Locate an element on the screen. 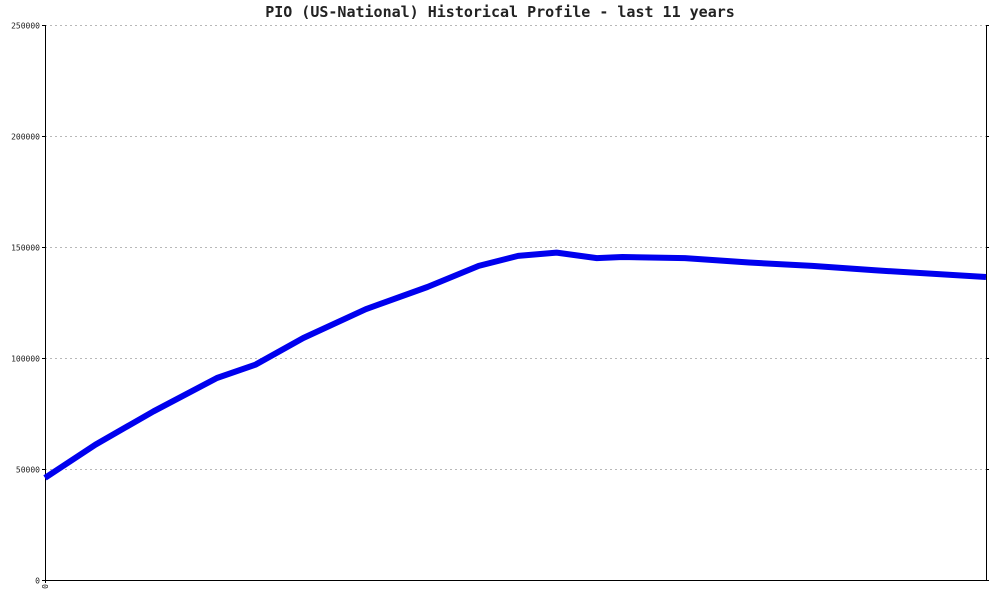 This screenshot has width=1000, height=604. y-tick-label: 50000 is located at coordinates (28, 470).